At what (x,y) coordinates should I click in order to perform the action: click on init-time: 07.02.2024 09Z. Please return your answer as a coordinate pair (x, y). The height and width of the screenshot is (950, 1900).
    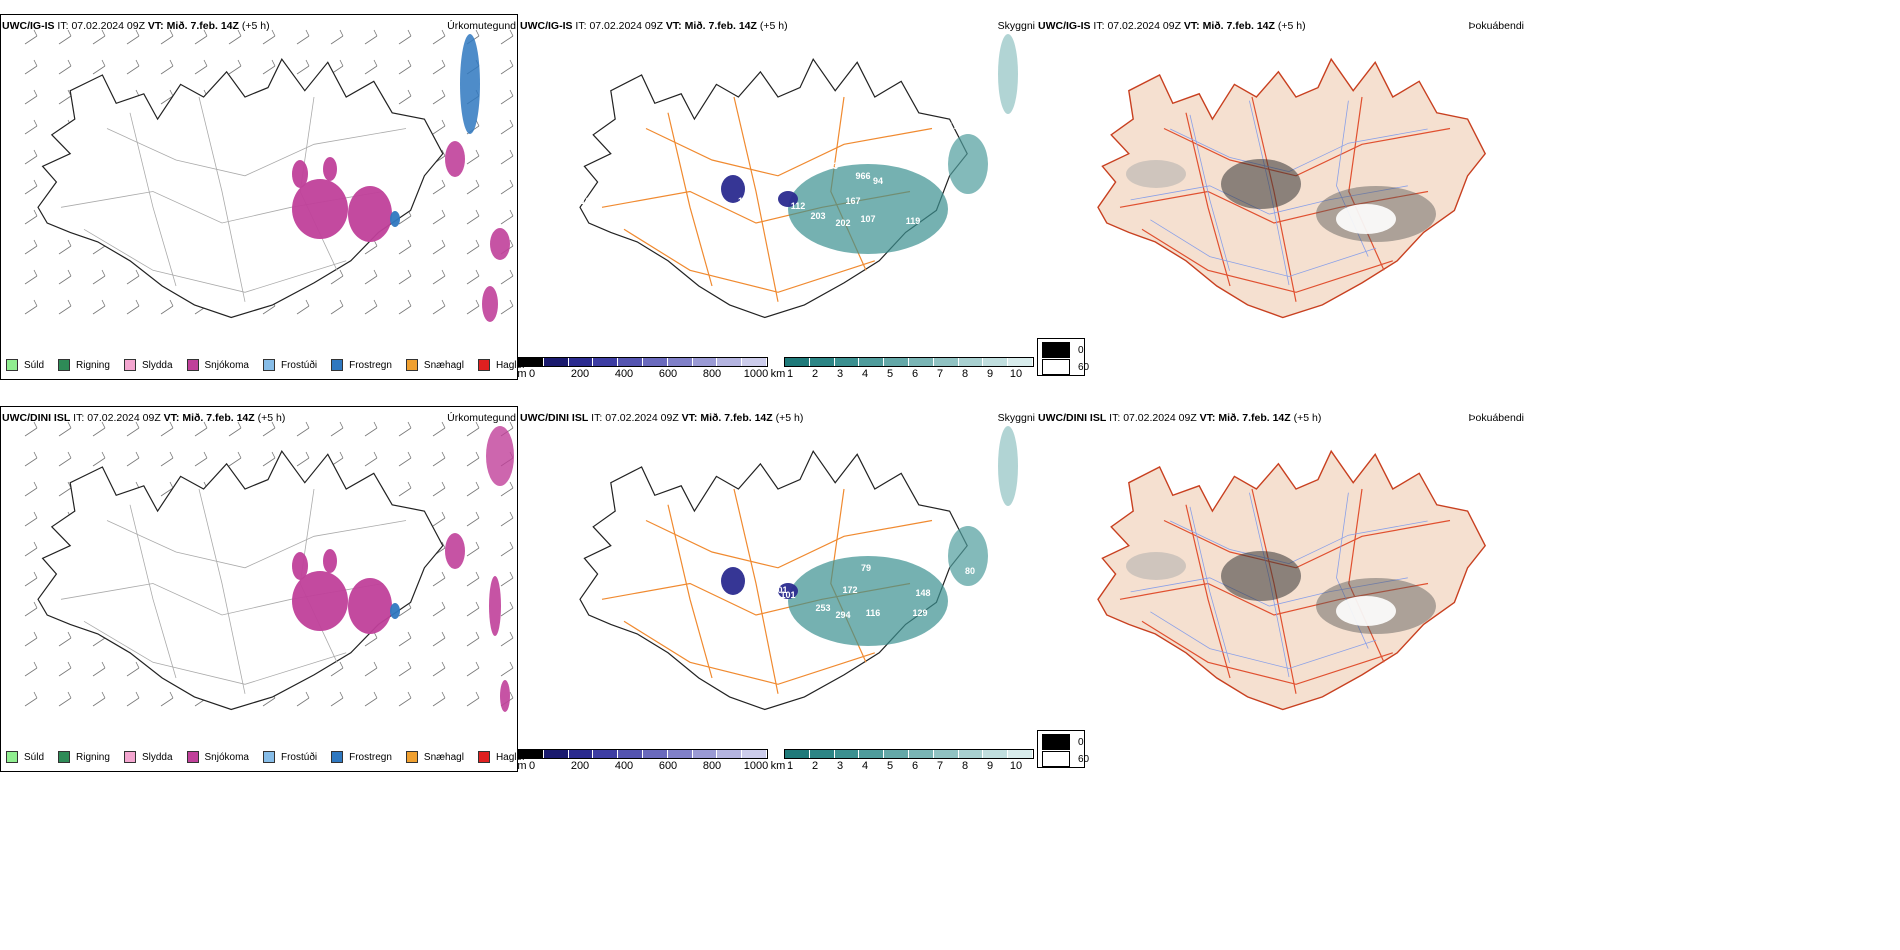
    Looking at the image, I should click on (1144, 26).